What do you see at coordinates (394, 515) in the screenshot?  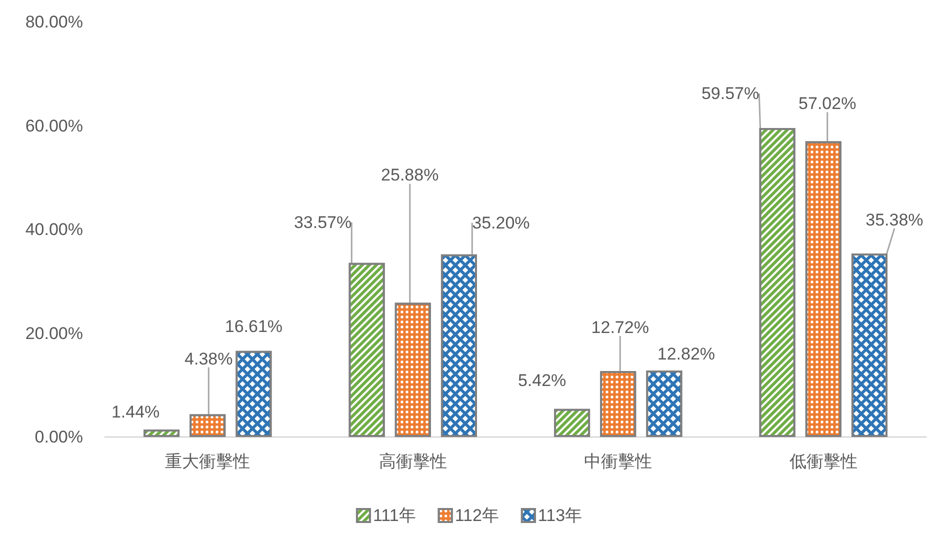 I see `legend-label: 111年` at bounding box center [394, 515].